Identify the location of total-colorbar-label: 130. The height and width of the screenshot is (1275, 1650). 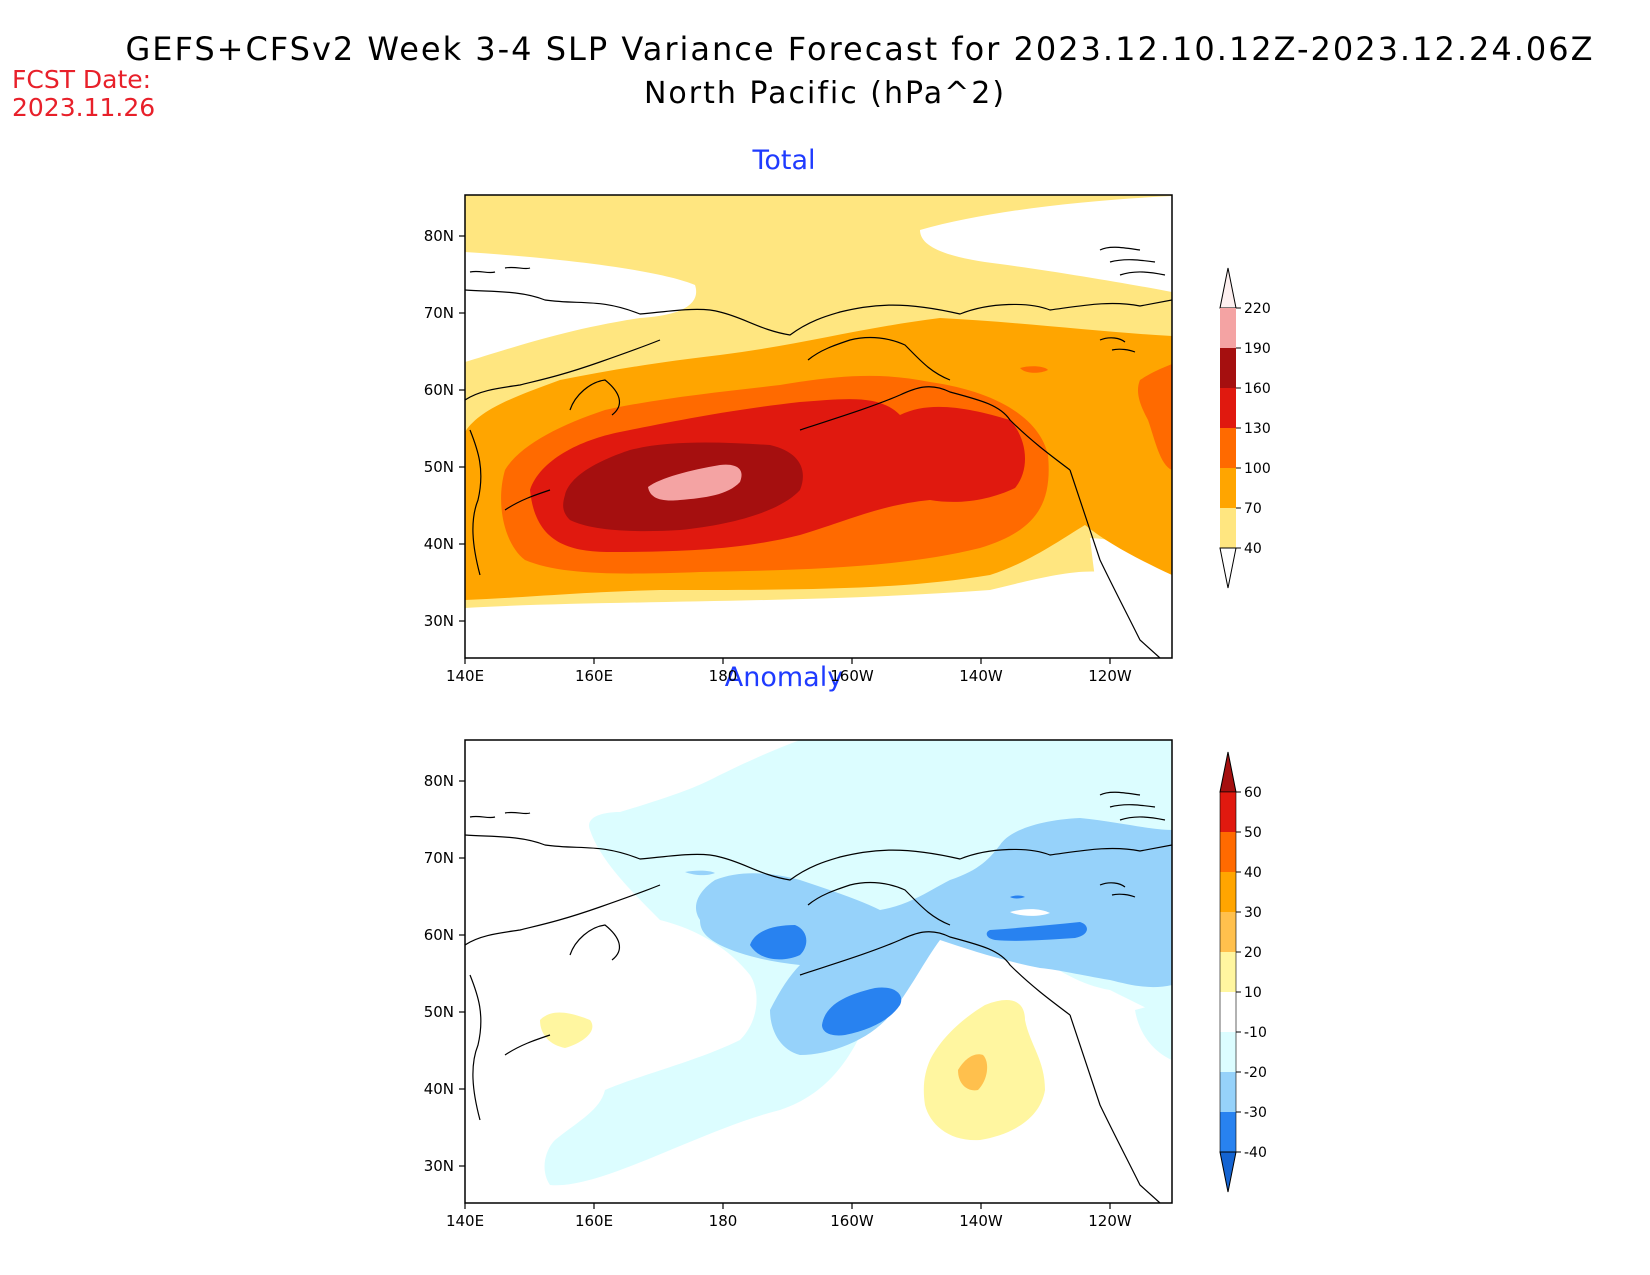
(1257, 429).